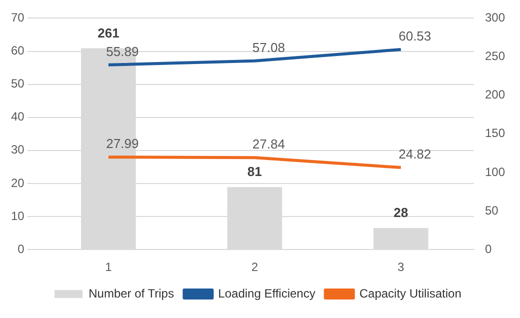 This screenshot has width=520, height=318. What do you see at coordinates (268, 47) in the screenshot?
I see `data-label: 57.08` at bounding box center [268, 47].